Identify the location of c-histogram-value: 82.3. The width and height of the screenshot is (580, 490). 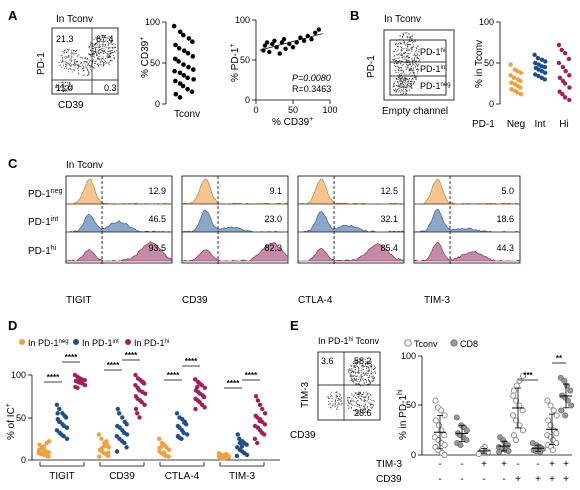
(273, 248).